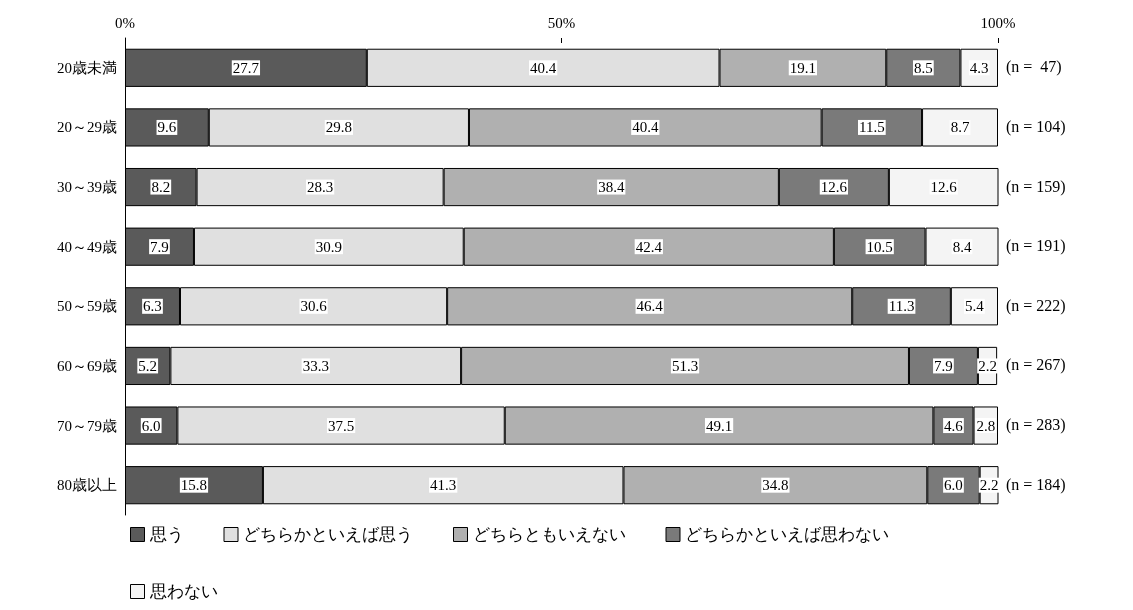  I want to click on data-label: 6.3, so click(152, 306).